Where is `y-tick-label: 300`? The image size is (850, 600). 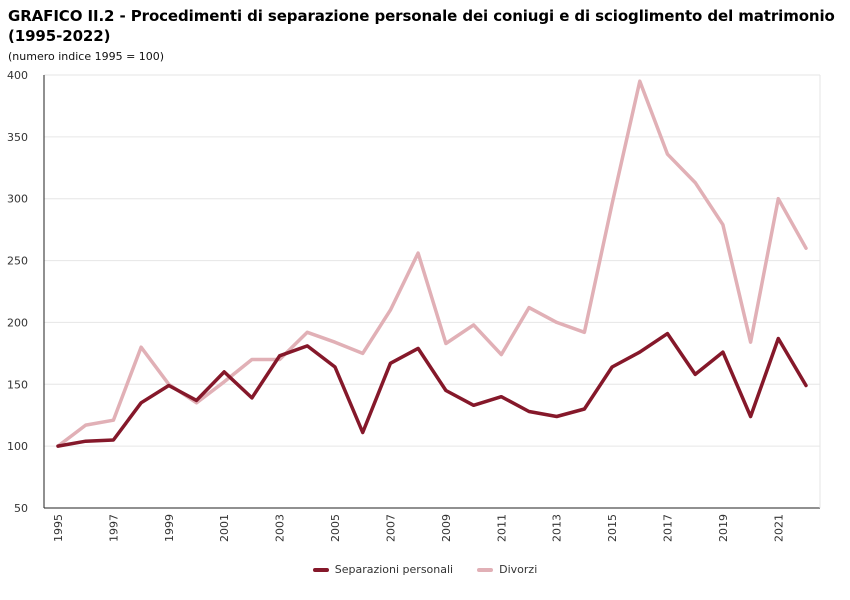 y-tick-label: 300 is located at coordinates (17, 199).